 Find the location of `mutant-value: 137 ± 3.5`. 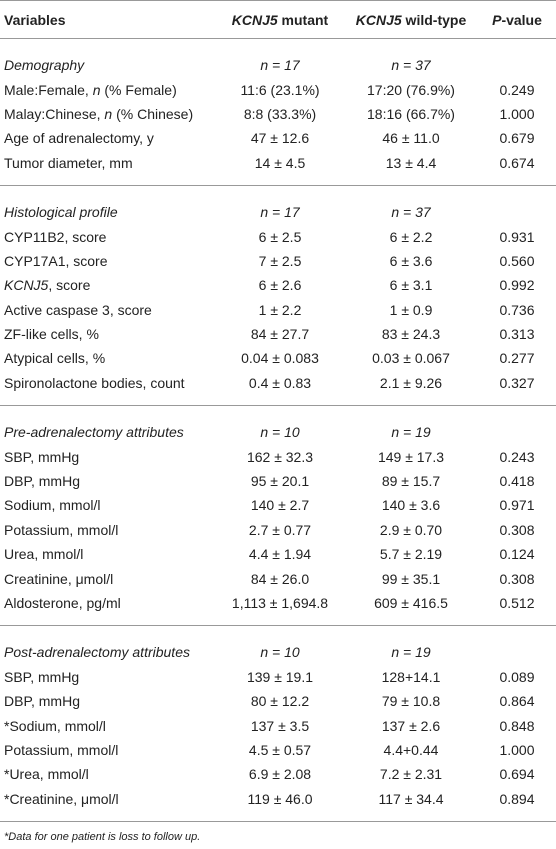

mutant-value: 137 ± 3.5 is located at coordinates (280, 725).